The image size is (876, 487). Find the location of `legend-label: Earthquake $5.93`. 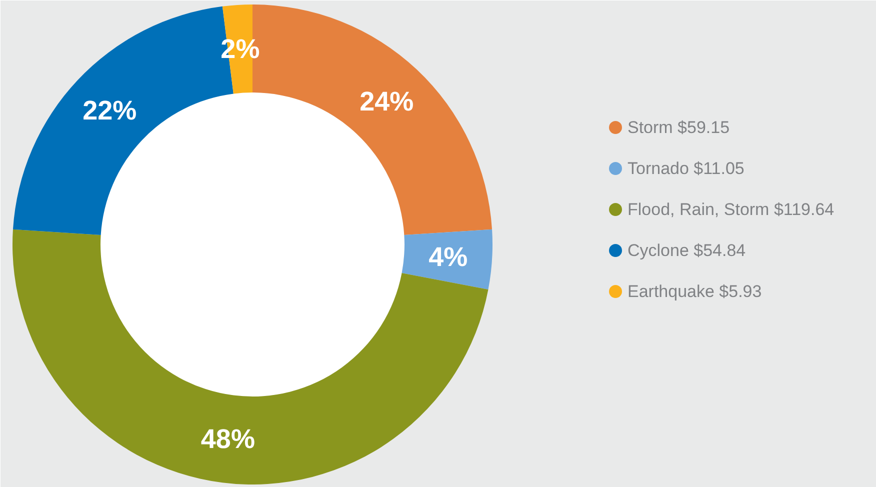

legend-label: Earthquake $5.93 is located at coordinates (695, 291).